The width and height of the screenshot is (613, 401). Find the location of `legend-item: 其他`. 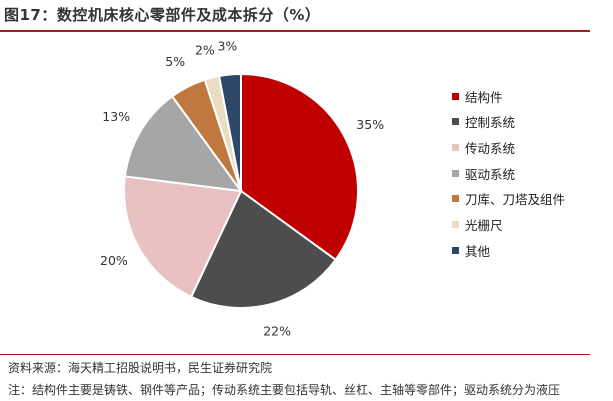

legend-item: 其他 is located at coordinates (471, 250).